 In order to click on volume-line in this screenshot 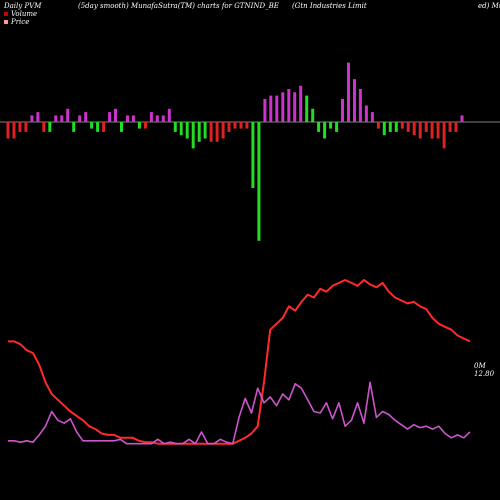, I will do `click(239, 413)`.